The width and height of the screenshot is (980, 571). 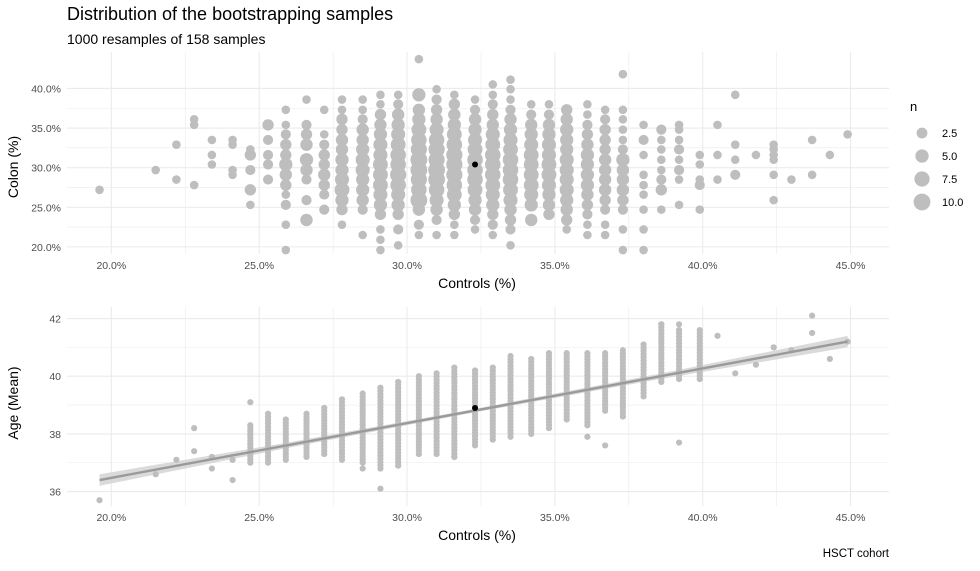 What do you see at coordinates (475, 164) in the screenshot?
I see `highlight-point` at bounding box center [475, 164].